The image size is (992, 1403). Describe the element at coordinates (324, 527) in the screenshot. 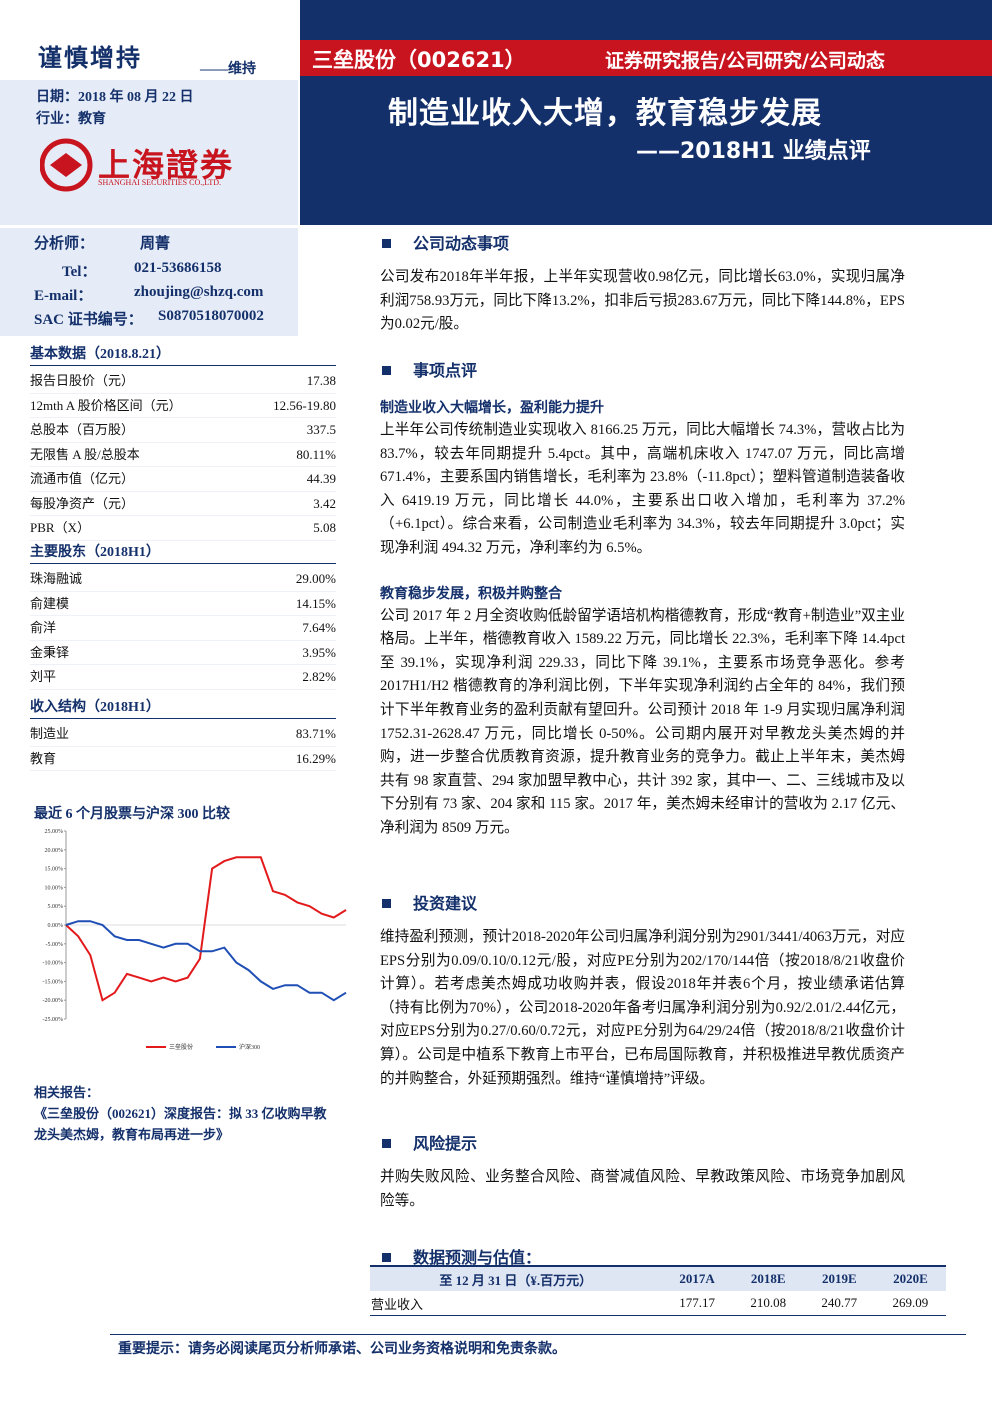

I see `side-value: 5.08` at that location.